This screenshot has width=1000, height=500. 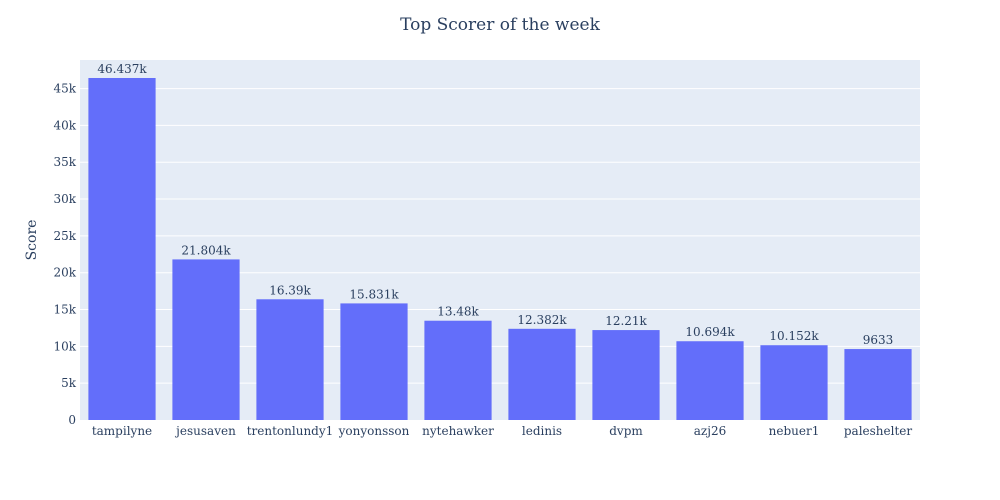 What do you see at coordinates (64, 199) in the screenshot?
I see `y-tick-label: 30k` at bounding box center [64, 199].